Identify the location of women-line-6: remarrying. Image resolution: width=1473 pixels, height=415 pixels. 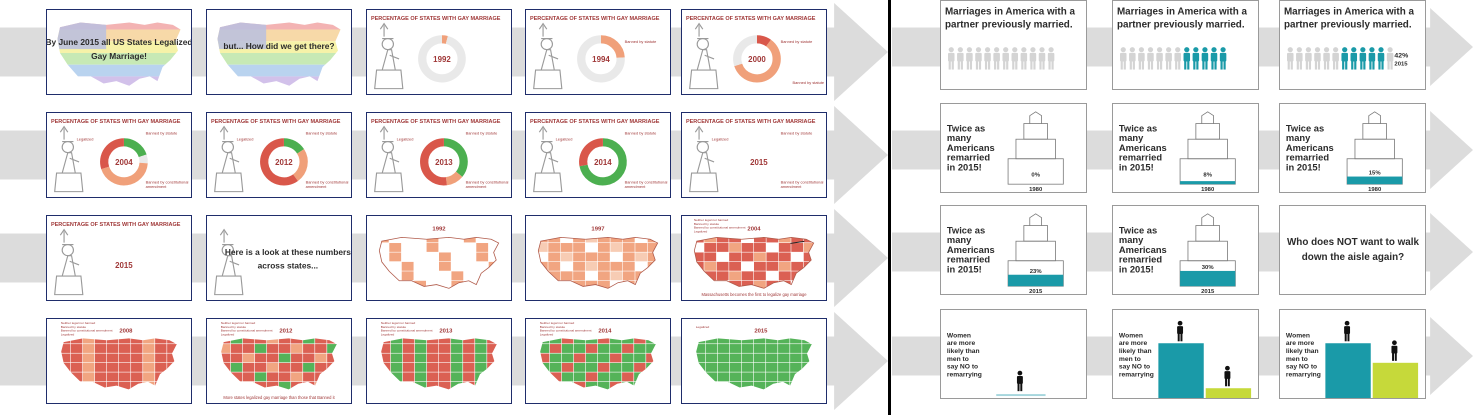
(964, 375).